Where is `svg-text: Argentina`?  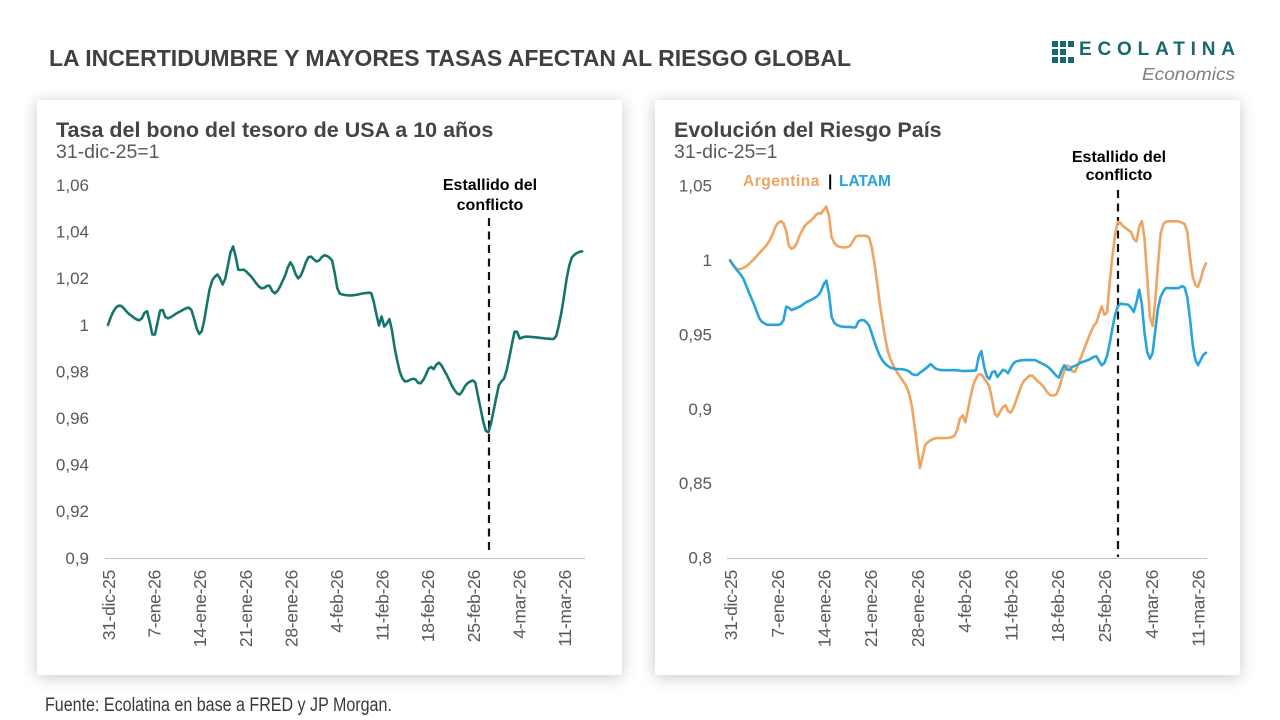
svg-text: Argentina is located at coordinates (781, 181).